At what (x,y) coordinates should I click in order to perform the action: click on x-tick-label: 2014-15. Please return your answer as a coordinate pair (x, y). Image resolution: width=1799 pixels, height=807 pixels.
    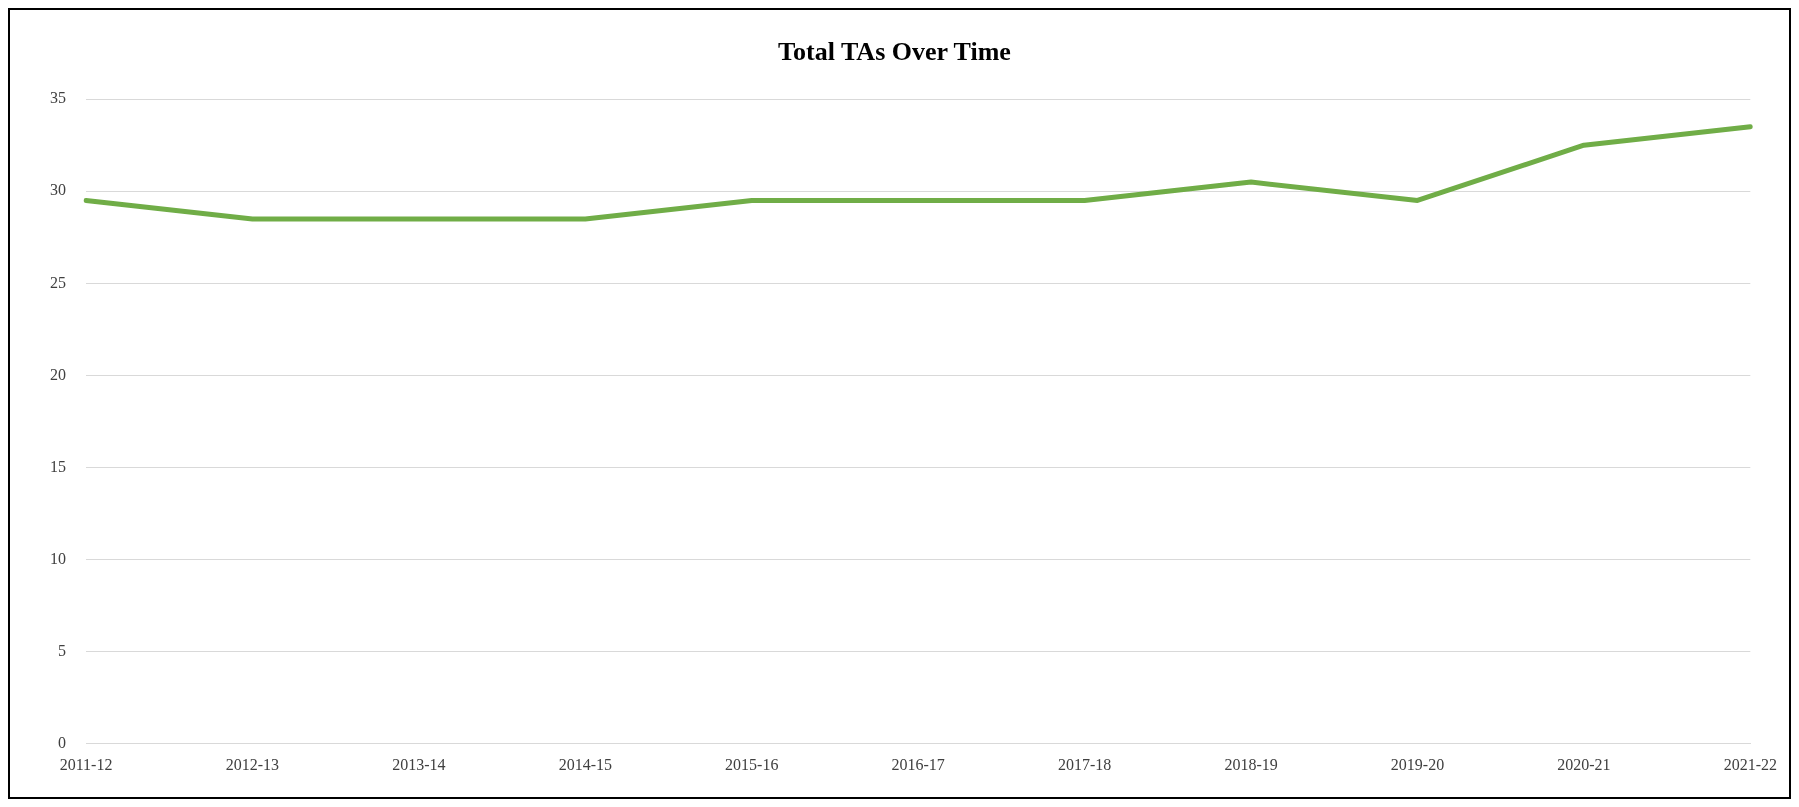
    Looking at the image, I should click on (585, 764).